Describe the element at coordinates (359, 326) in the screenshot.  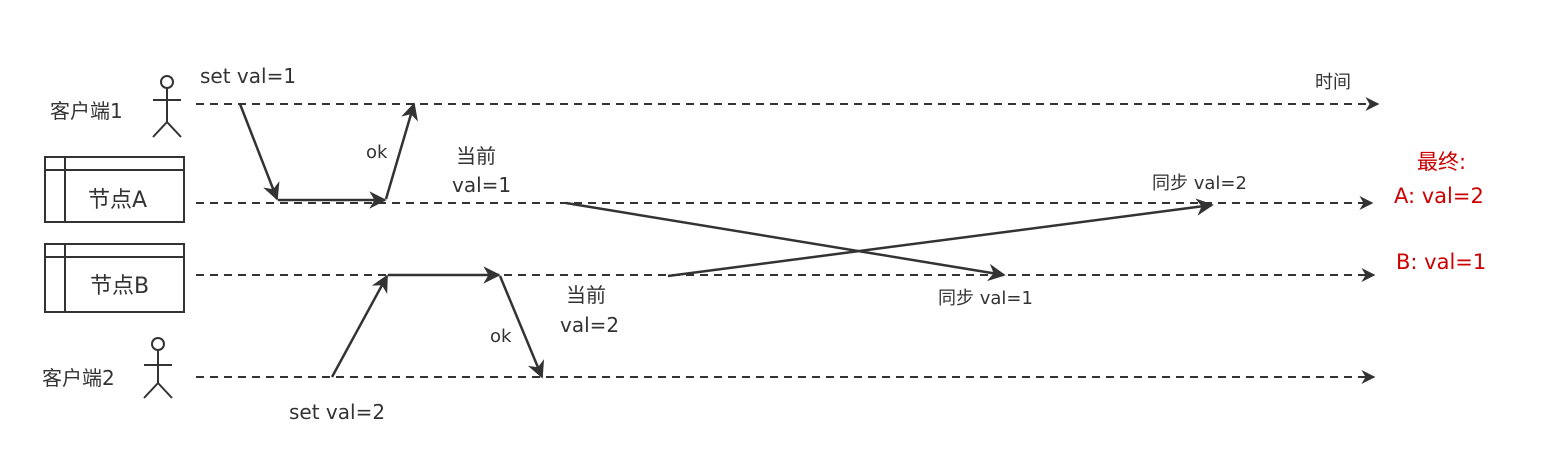
I see `set-val2-arrow` at that location.